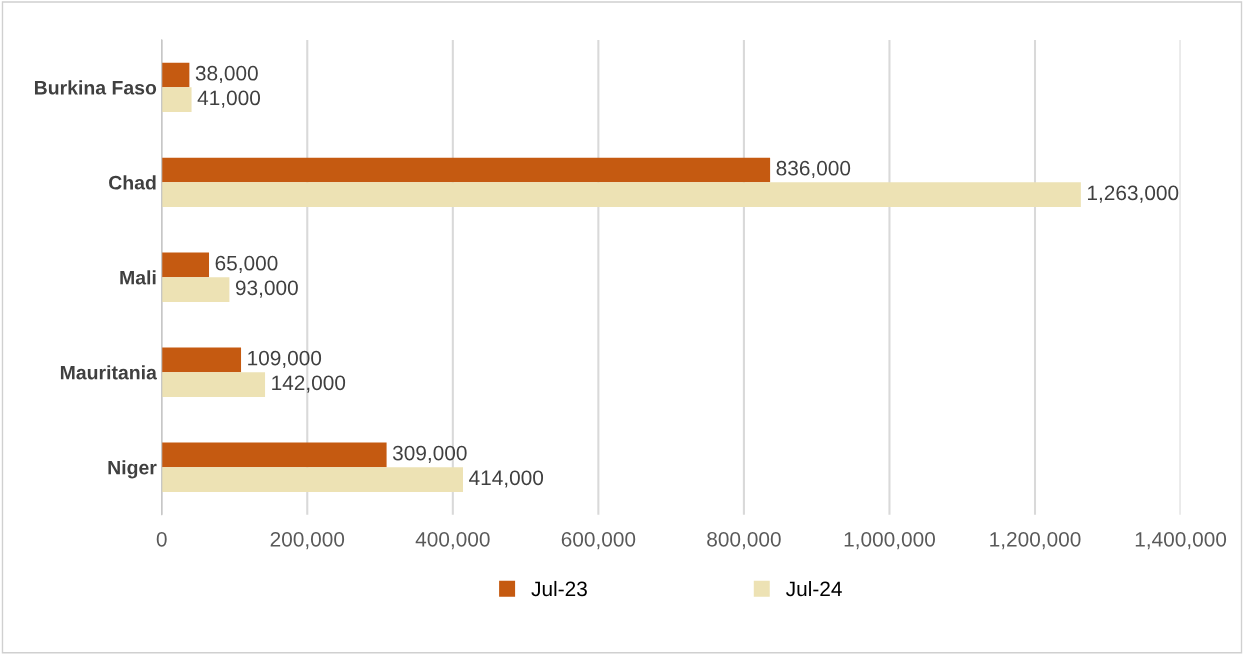 The height and width of the screenshot is (654, 1244). I want to click on y-tick-label: Mauritania, so click(108, 372).